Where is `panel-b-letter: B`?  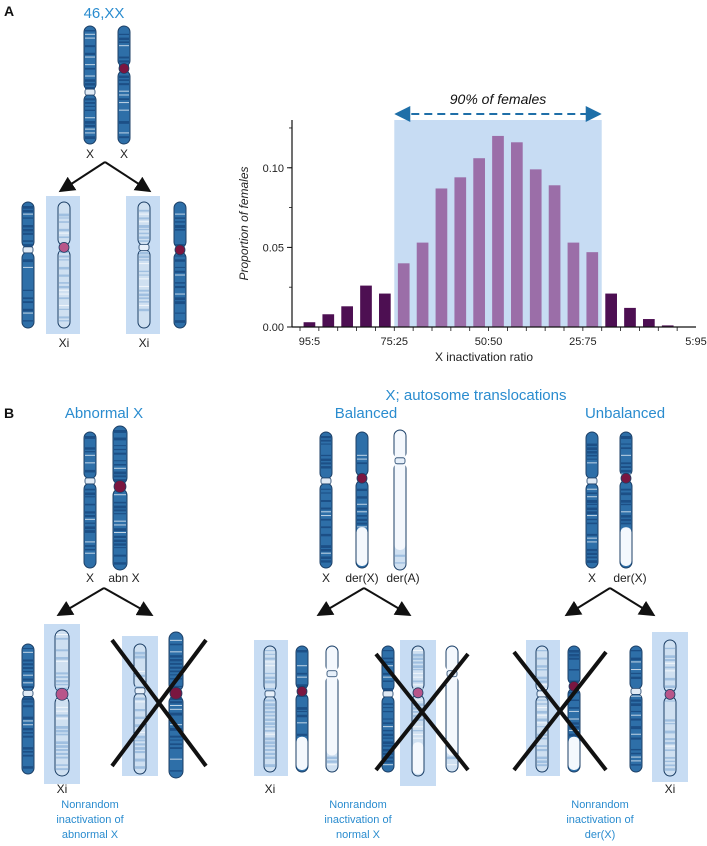
panel-b-letter: B is located at coordinates (9, 413).